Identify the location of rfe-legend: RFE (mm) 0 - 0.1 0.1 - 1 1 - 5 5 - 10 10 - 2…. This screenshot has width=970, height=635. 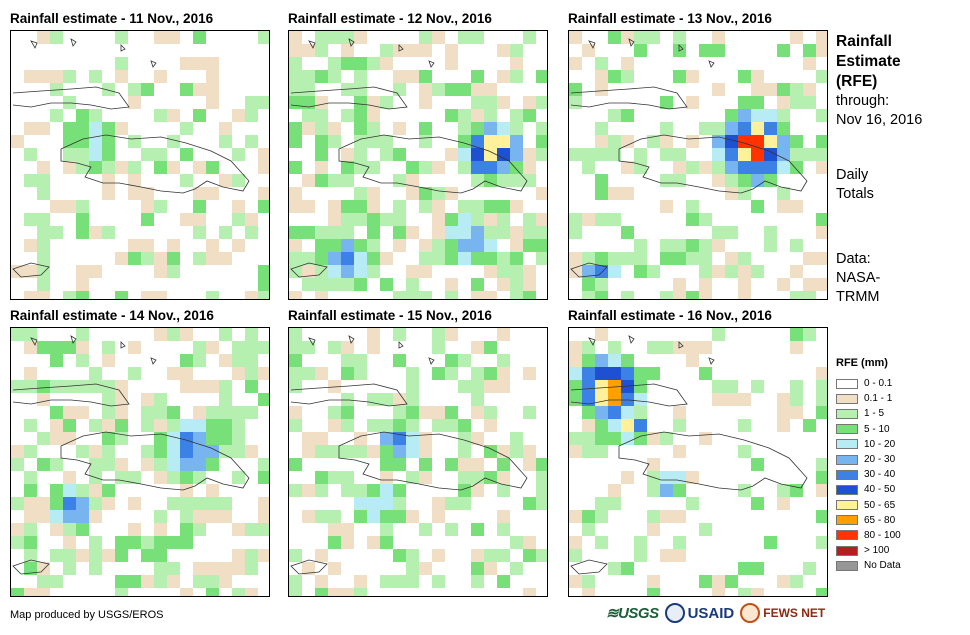
(868, 465).